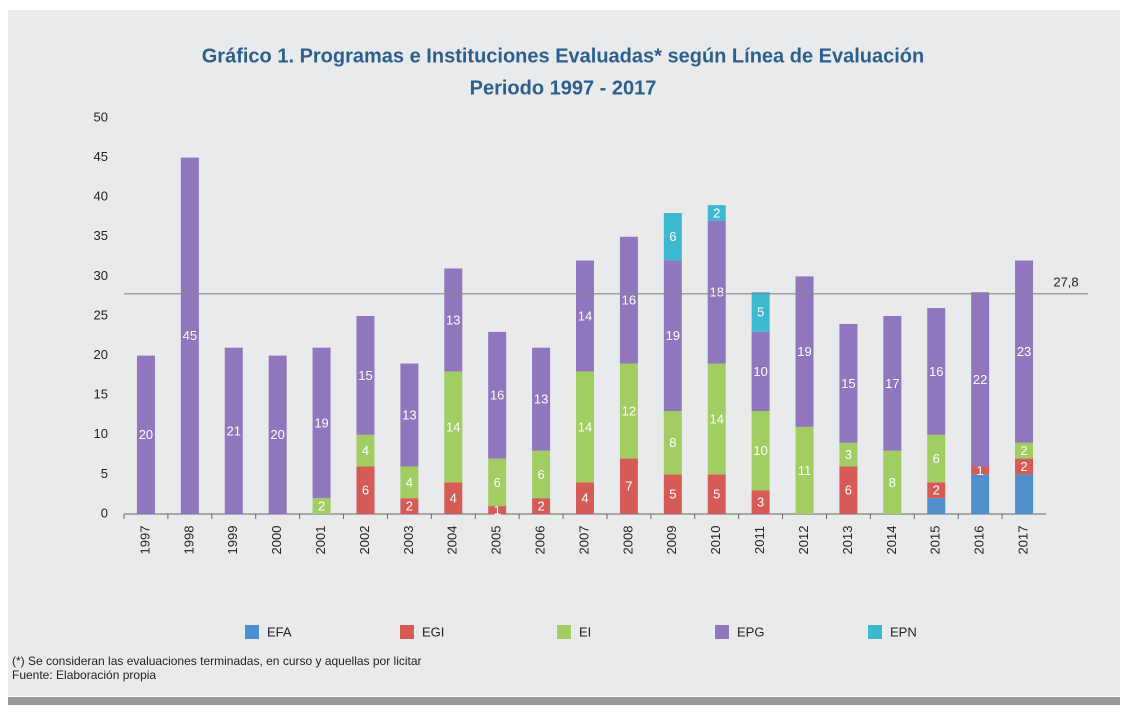 Image resolution: width=1126 pixels, height=712 pixels. Describe the element at coordinates (628, 486) in the screenshot. I see `data-label: 7` at that location.